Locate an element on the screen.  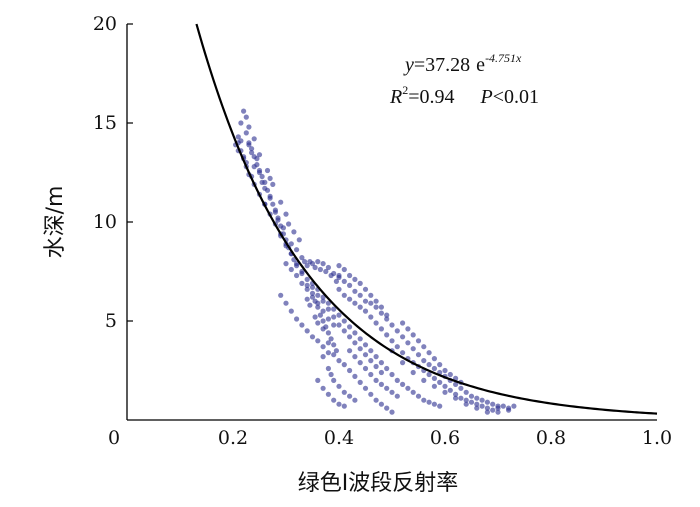
p-value-value: <0.01 is located at coordinates (516, 97).